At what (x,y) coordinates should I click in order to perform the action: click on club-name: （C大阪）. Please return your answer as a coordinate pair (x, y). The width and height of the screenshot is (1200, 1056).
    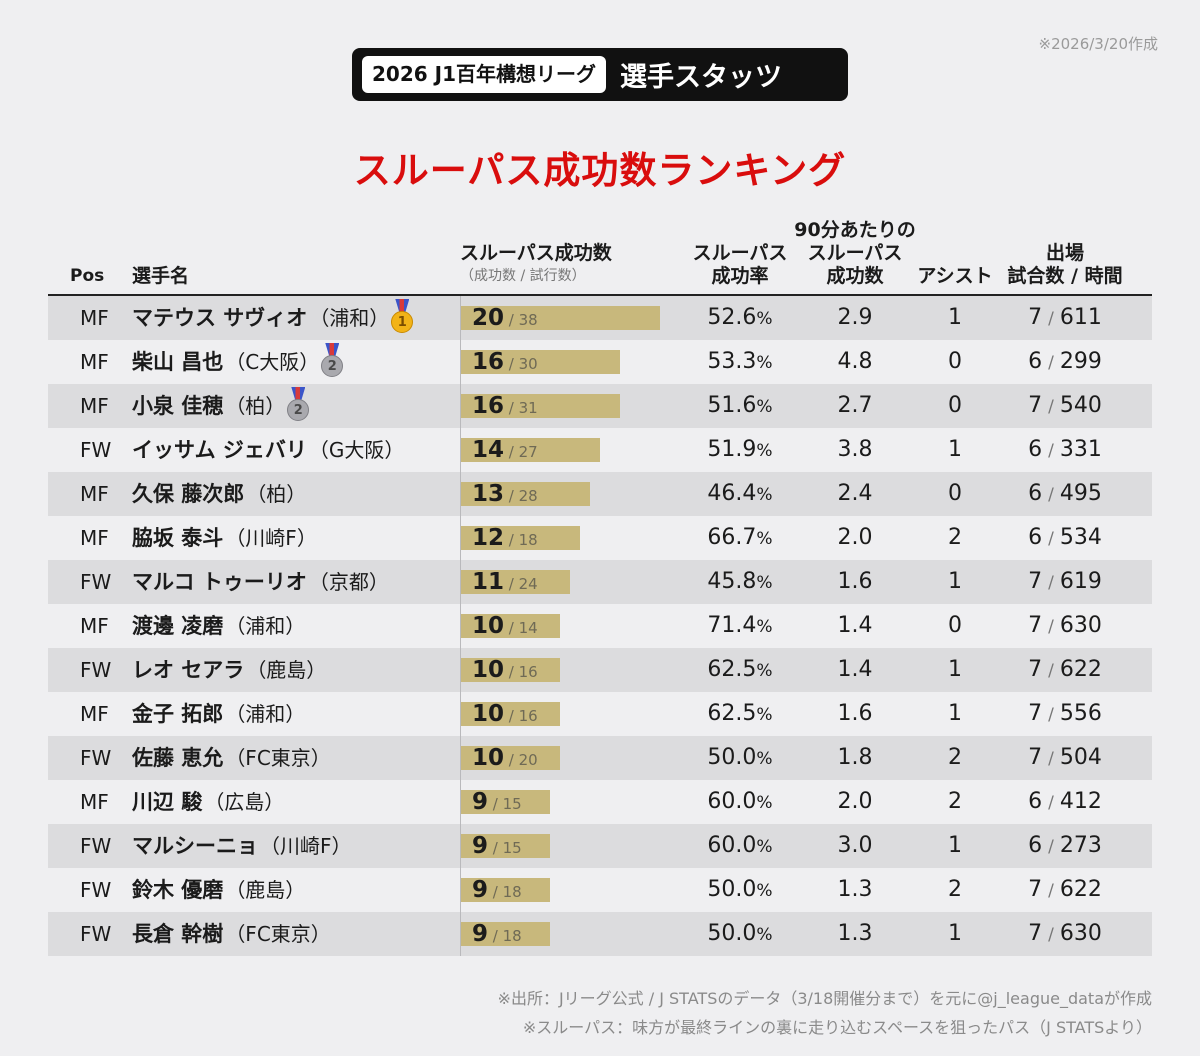
    Looking at the image, I should click on (272, 362).